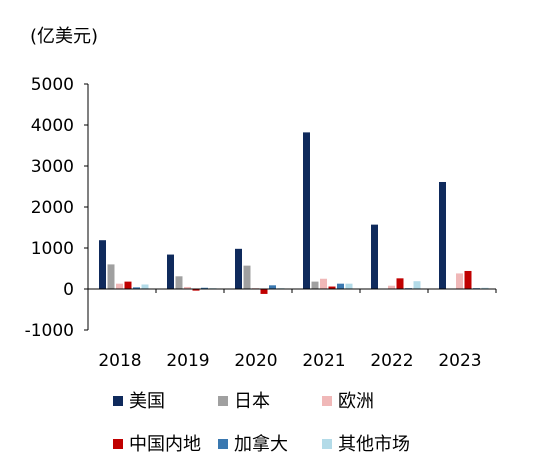  Describe the element at coordinates (52, 85) in the screenshot. I see `y-tick-label: 5000` at that location.